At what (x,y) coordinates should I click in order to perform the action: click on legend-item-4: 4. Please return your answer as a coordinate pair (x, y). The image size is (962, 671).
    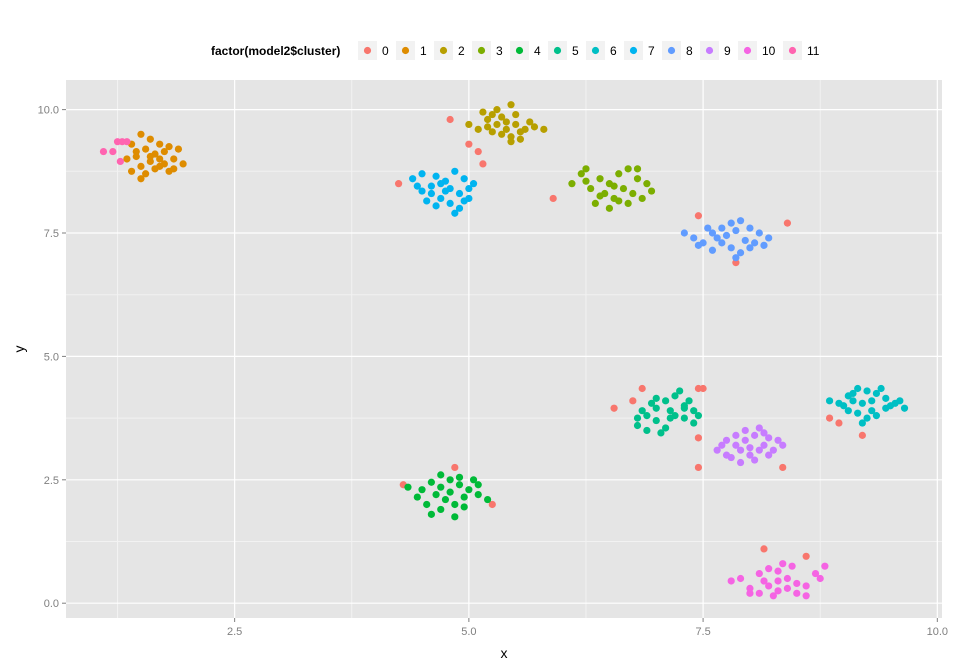
    Looking at the image, I should click on (525, 50).